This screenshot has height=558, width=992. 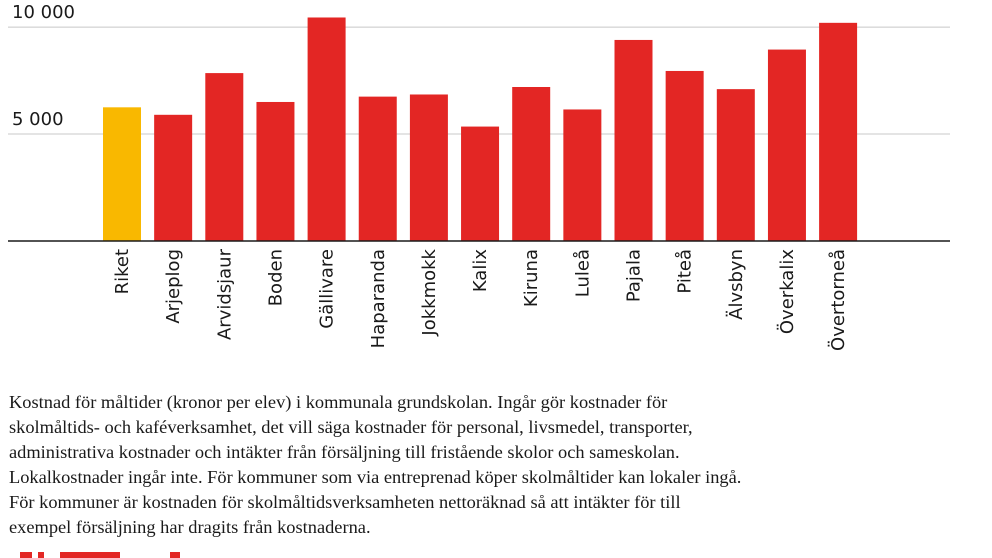 What do you see at coordinates (43, 66) in the screenshot?
I see `y-tick-labels: 5 000 10 000` at bounding box center [43, 66].